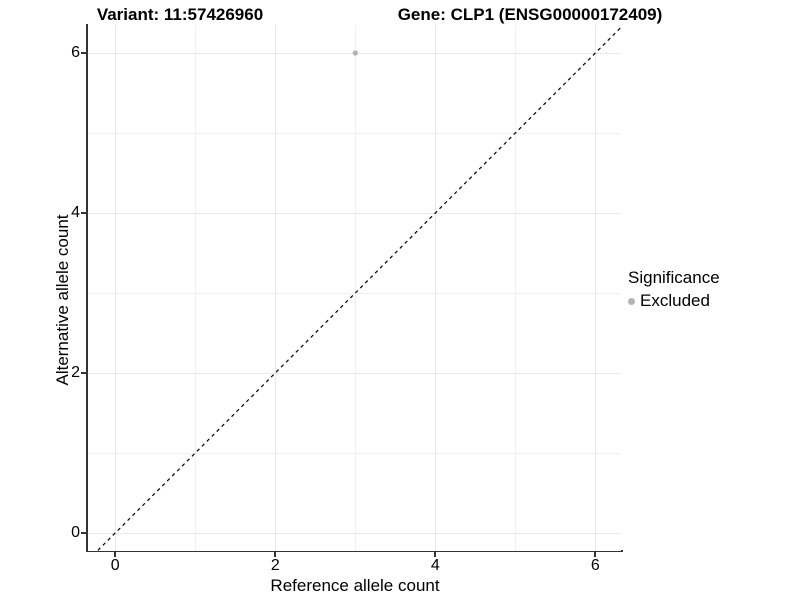 The height and width of the screenshot is (600, 800). I want to click on x-tick-label: 2, so click(275, 565).